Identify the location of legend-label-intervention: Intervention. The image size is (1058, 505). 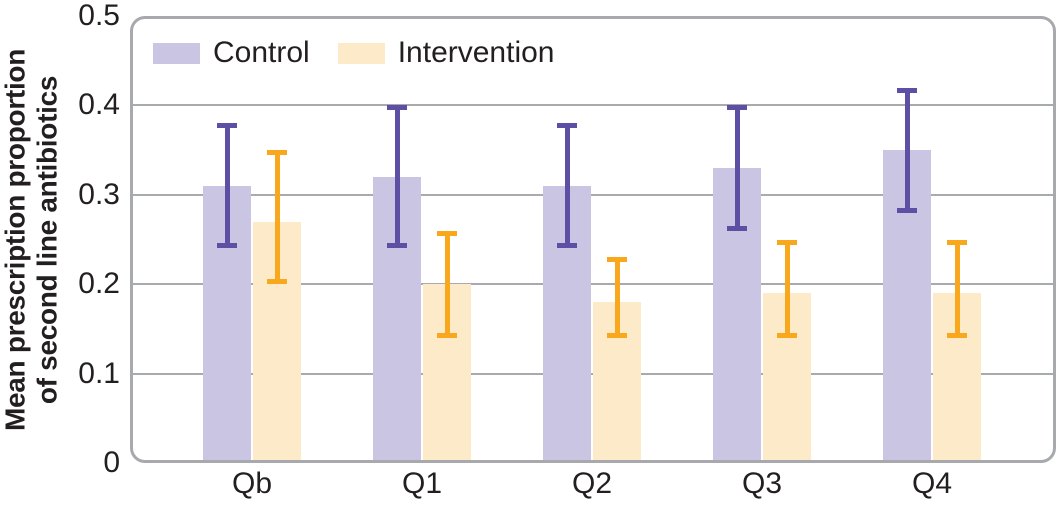
(476, 52).